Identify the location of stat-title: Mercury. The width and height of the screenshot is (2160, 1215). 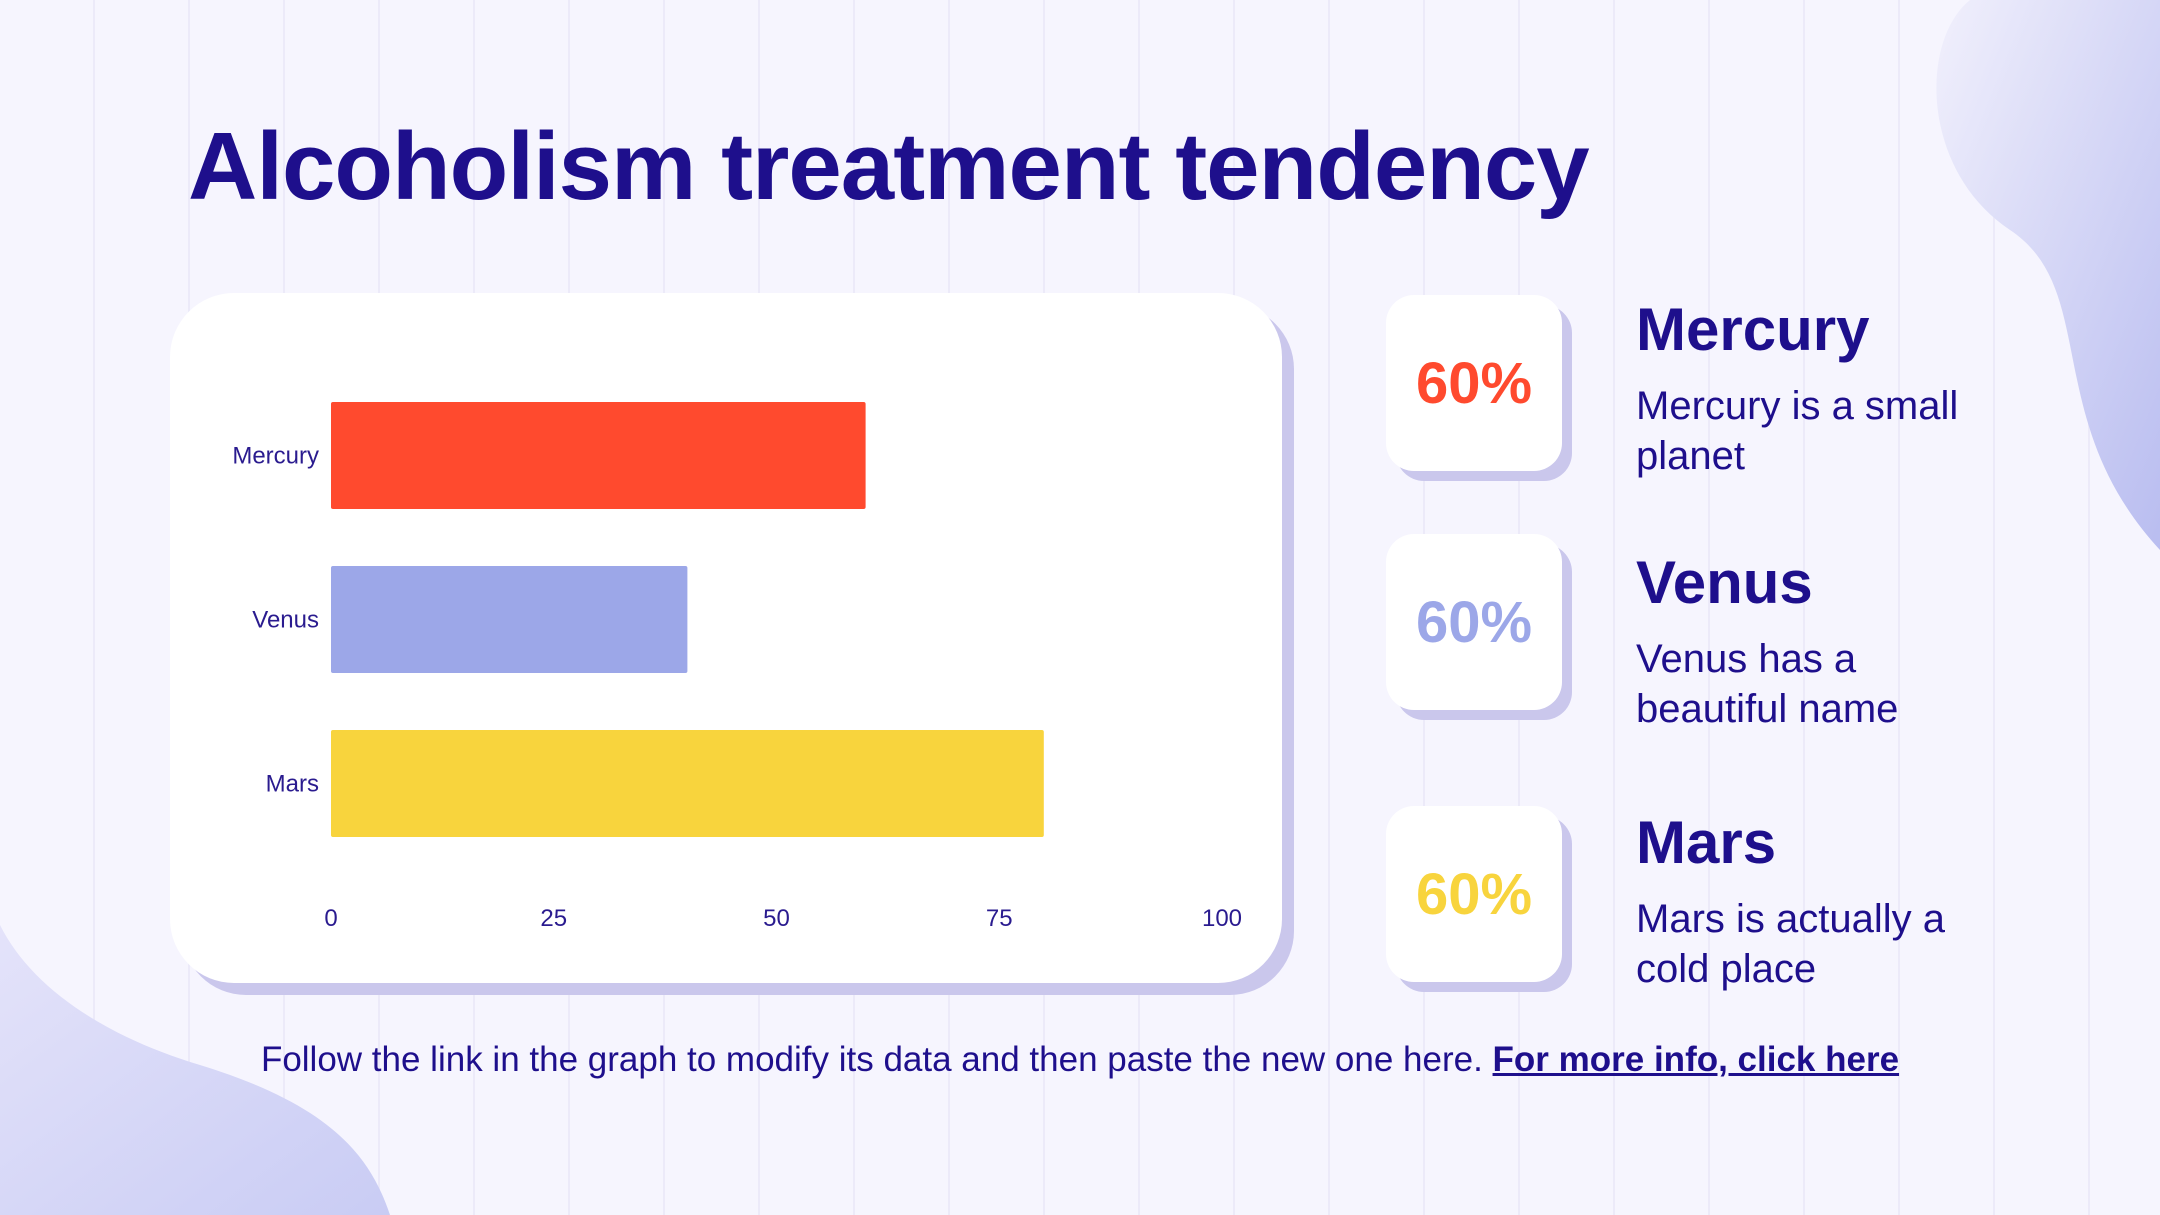
(1753, 329).